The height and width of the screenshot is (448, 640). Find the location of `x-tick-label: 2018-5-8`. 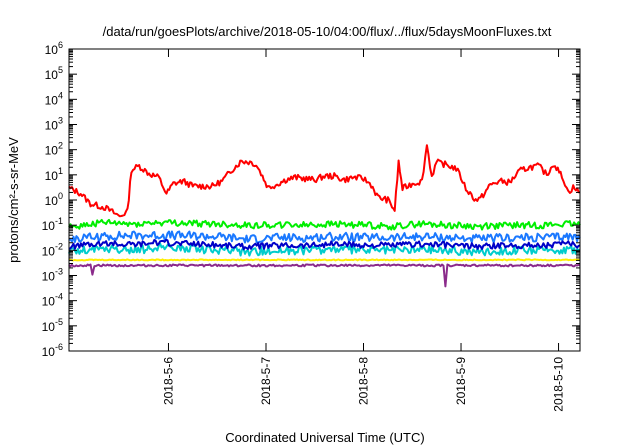

x-tick-label: 2018-5-8 is located at coordinates (364, 381).